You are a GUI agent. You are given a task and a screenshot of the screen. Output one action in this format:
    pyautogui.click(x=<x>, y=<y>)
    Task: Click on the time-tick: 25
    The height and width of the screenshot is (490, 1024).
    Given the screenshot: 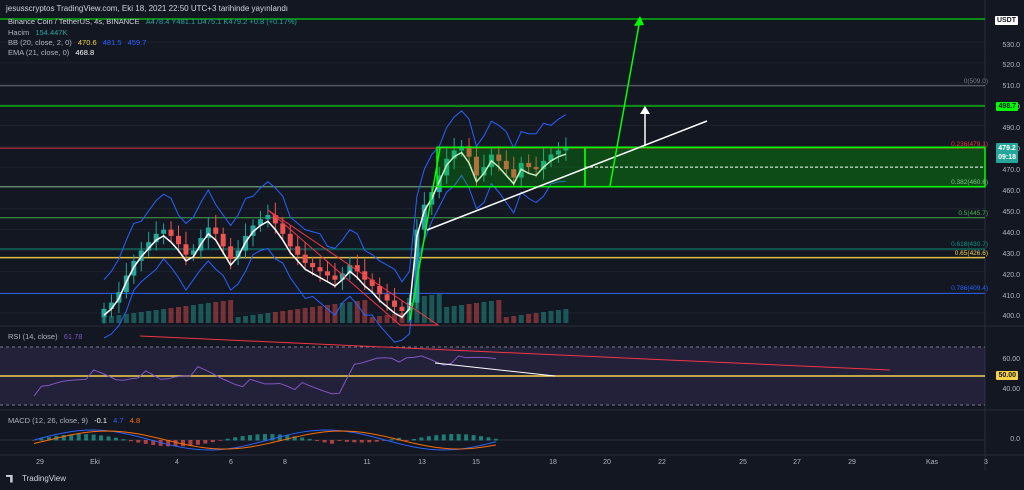 What is the action you would take?
    pyautogui.click(x=743, y=462)
    